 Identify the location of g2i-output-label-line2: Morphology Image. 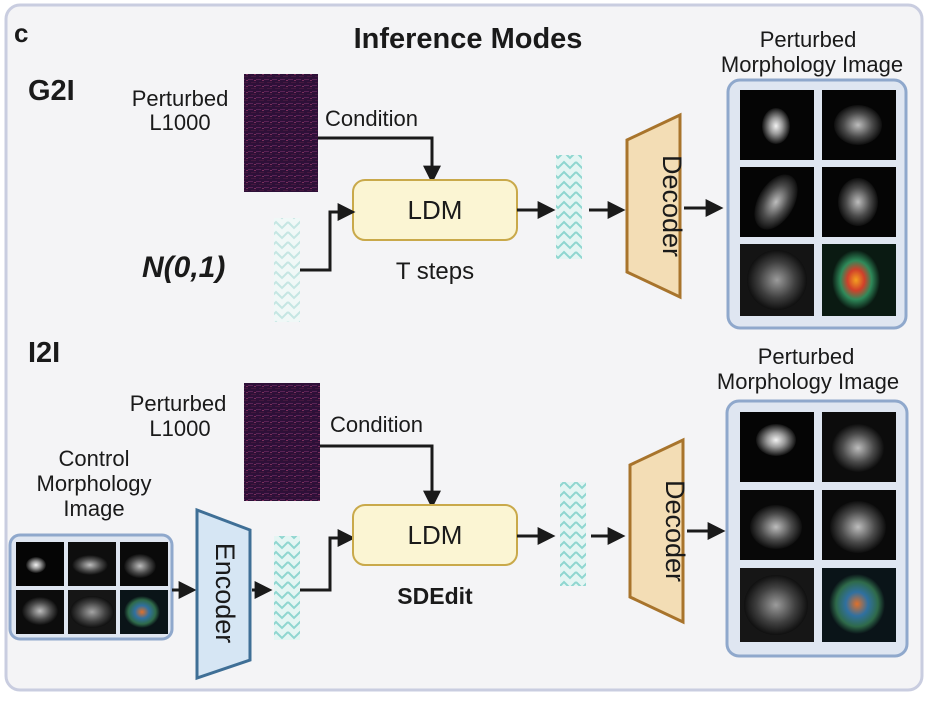
(812, 64).